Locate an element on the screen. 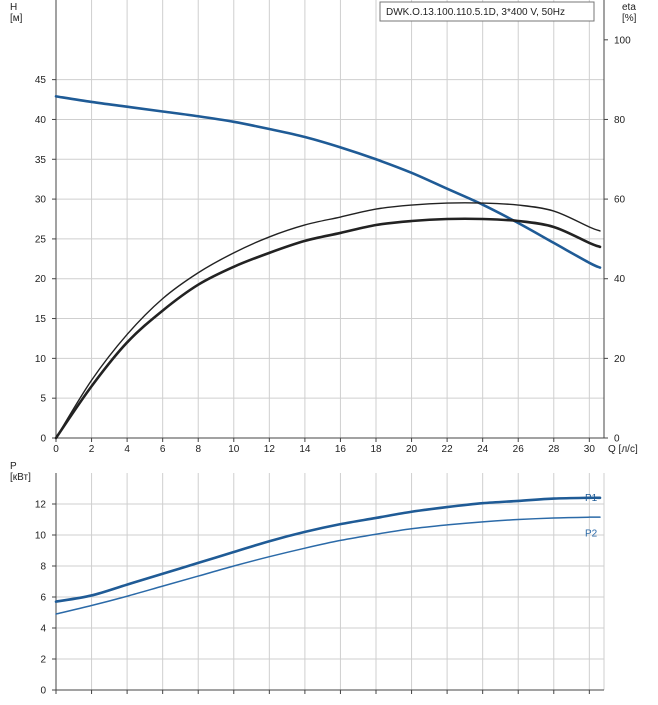  p-tick-label: 6 is located at coordinates (43, 598).